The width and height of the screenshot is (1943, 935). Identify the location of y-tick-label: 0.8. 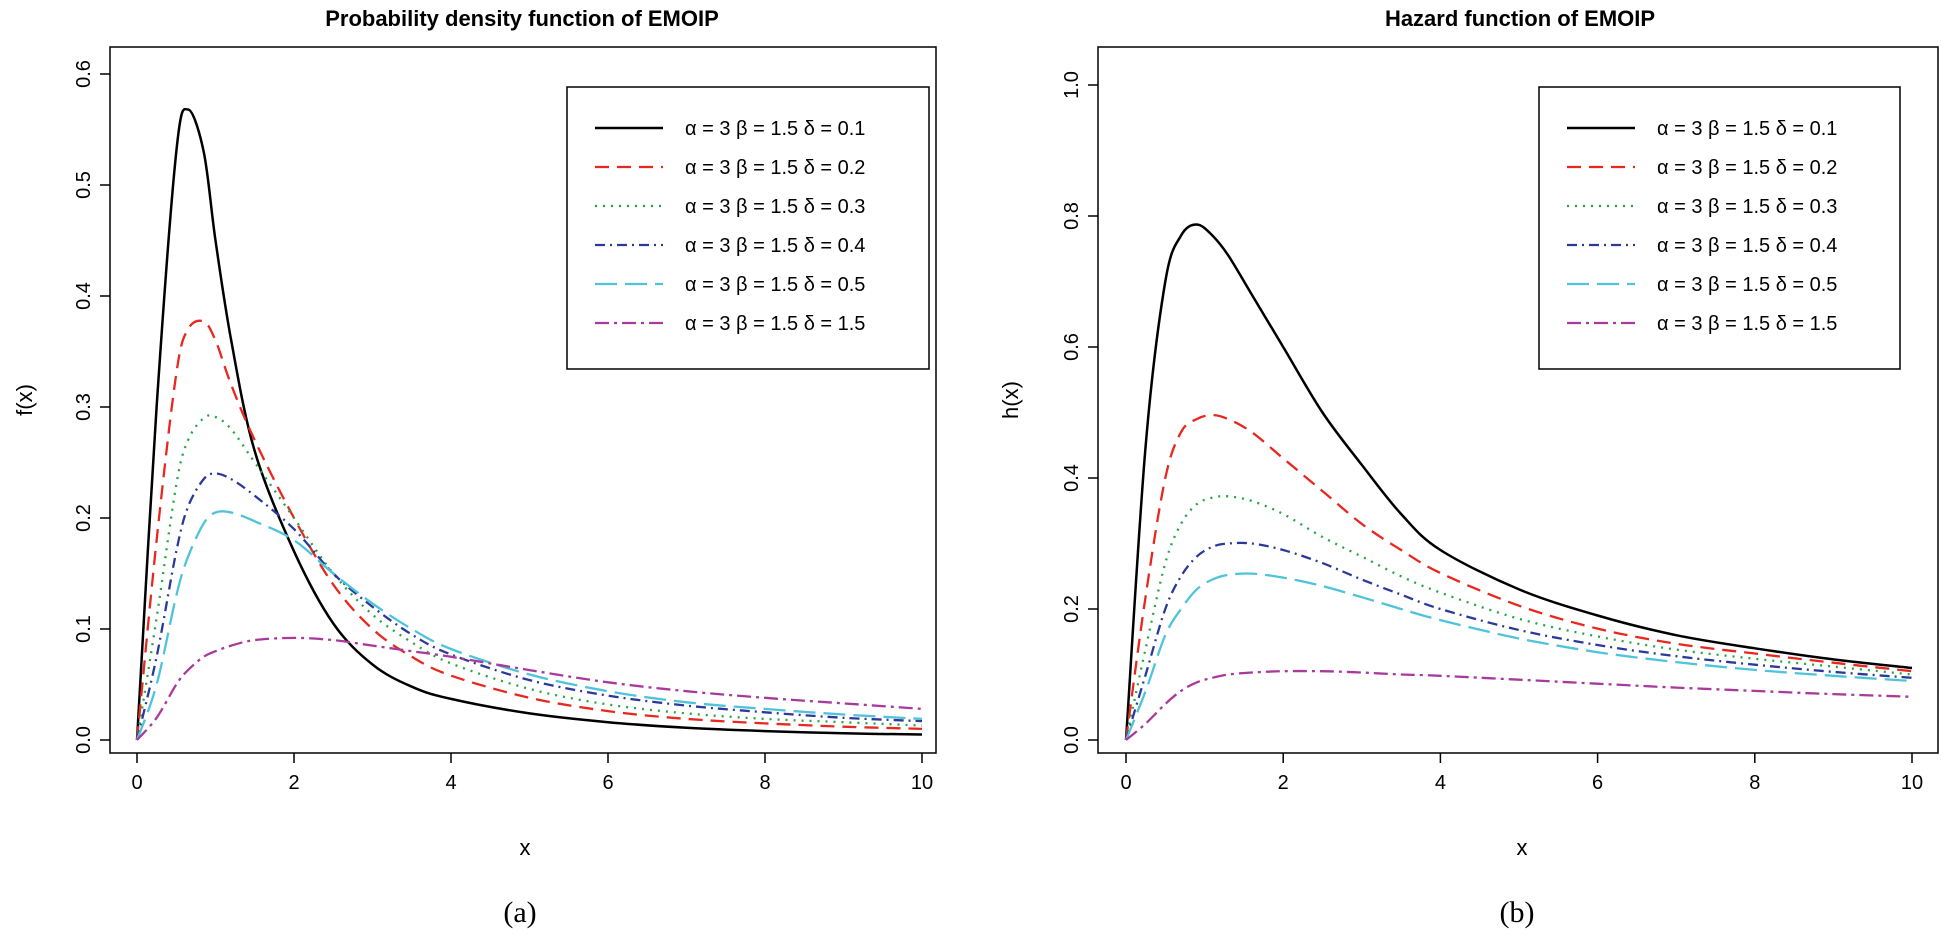
(1072, 216).